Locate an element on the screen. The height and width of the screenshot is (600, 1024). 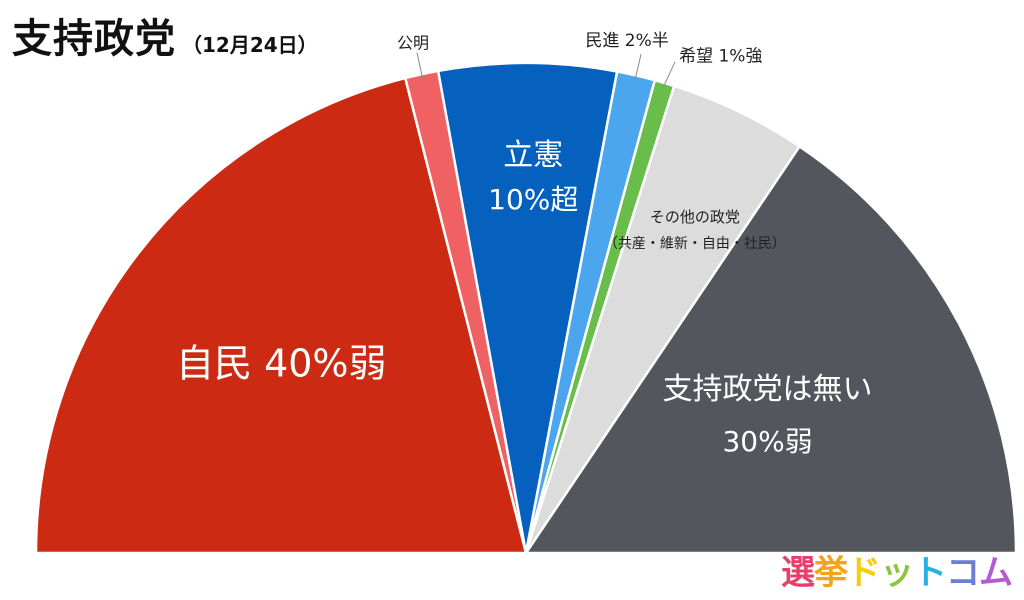
slice-label-5: その他の政党（共産・維新・自由・社民） is located at coordinates (695, 230).